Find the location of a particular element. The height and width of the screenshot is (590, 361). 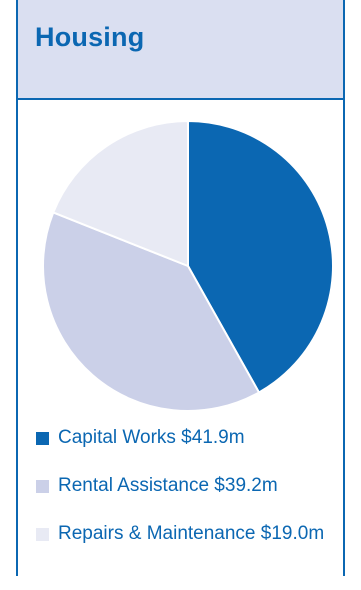

legend-item-rental-assistance: Rental Assistance $39.2m is located at coordinates (188, 499).